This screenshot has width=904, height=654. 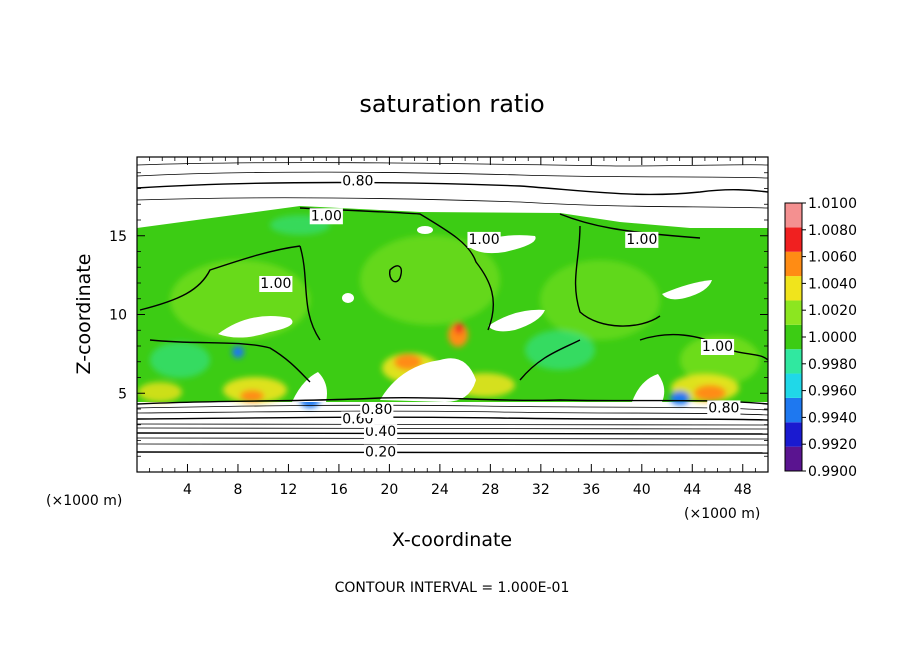 I want to click on contour-label: 0.40, so click(x=380, y=432).